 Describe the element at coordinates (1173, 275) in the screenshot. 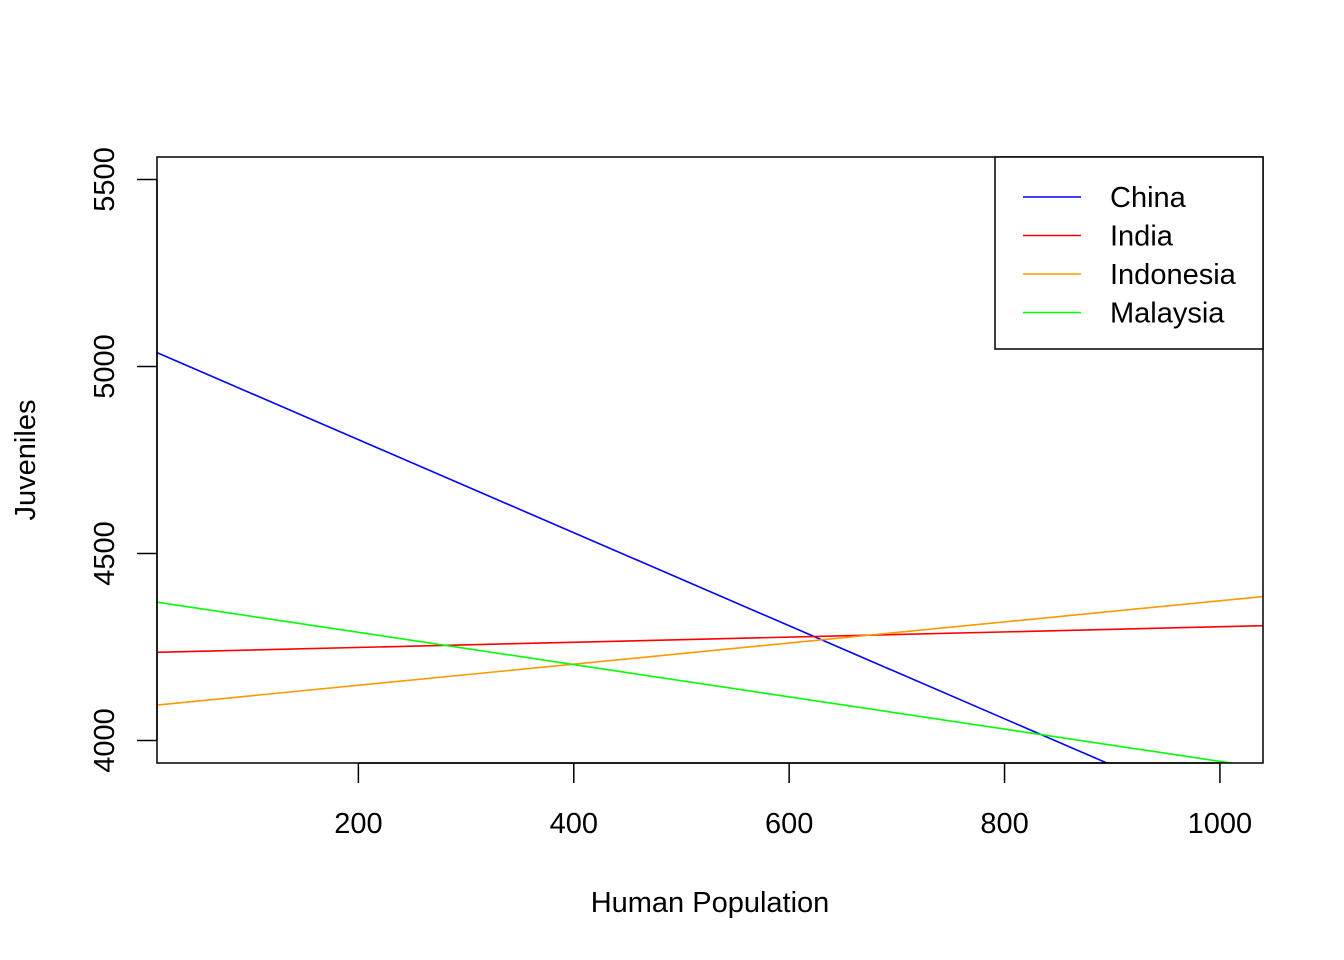

I see `legend-label-indonesia: Indonesia` at that location.